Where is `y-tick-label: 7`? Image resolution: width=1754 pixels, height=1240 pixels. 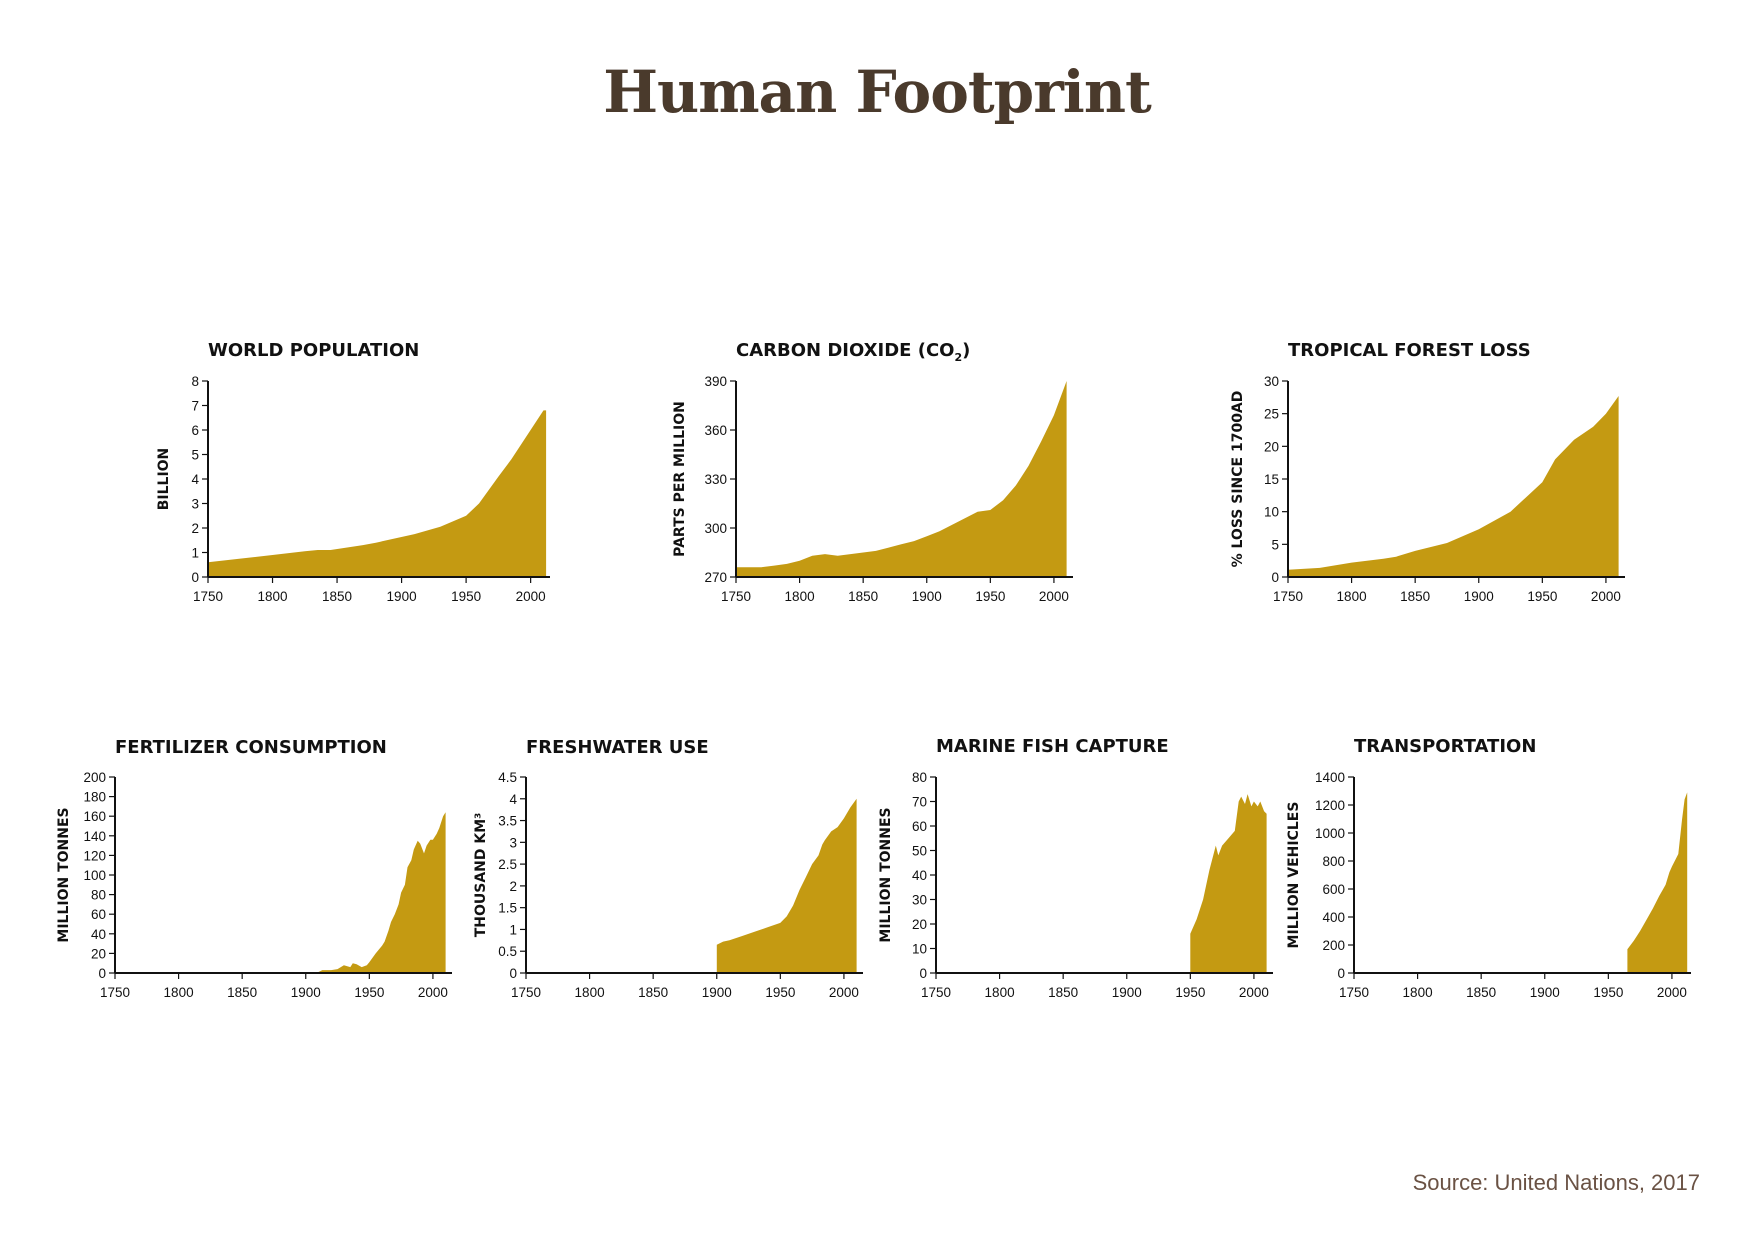
y-tick-label: 7 is located at coordinates (195, 406).